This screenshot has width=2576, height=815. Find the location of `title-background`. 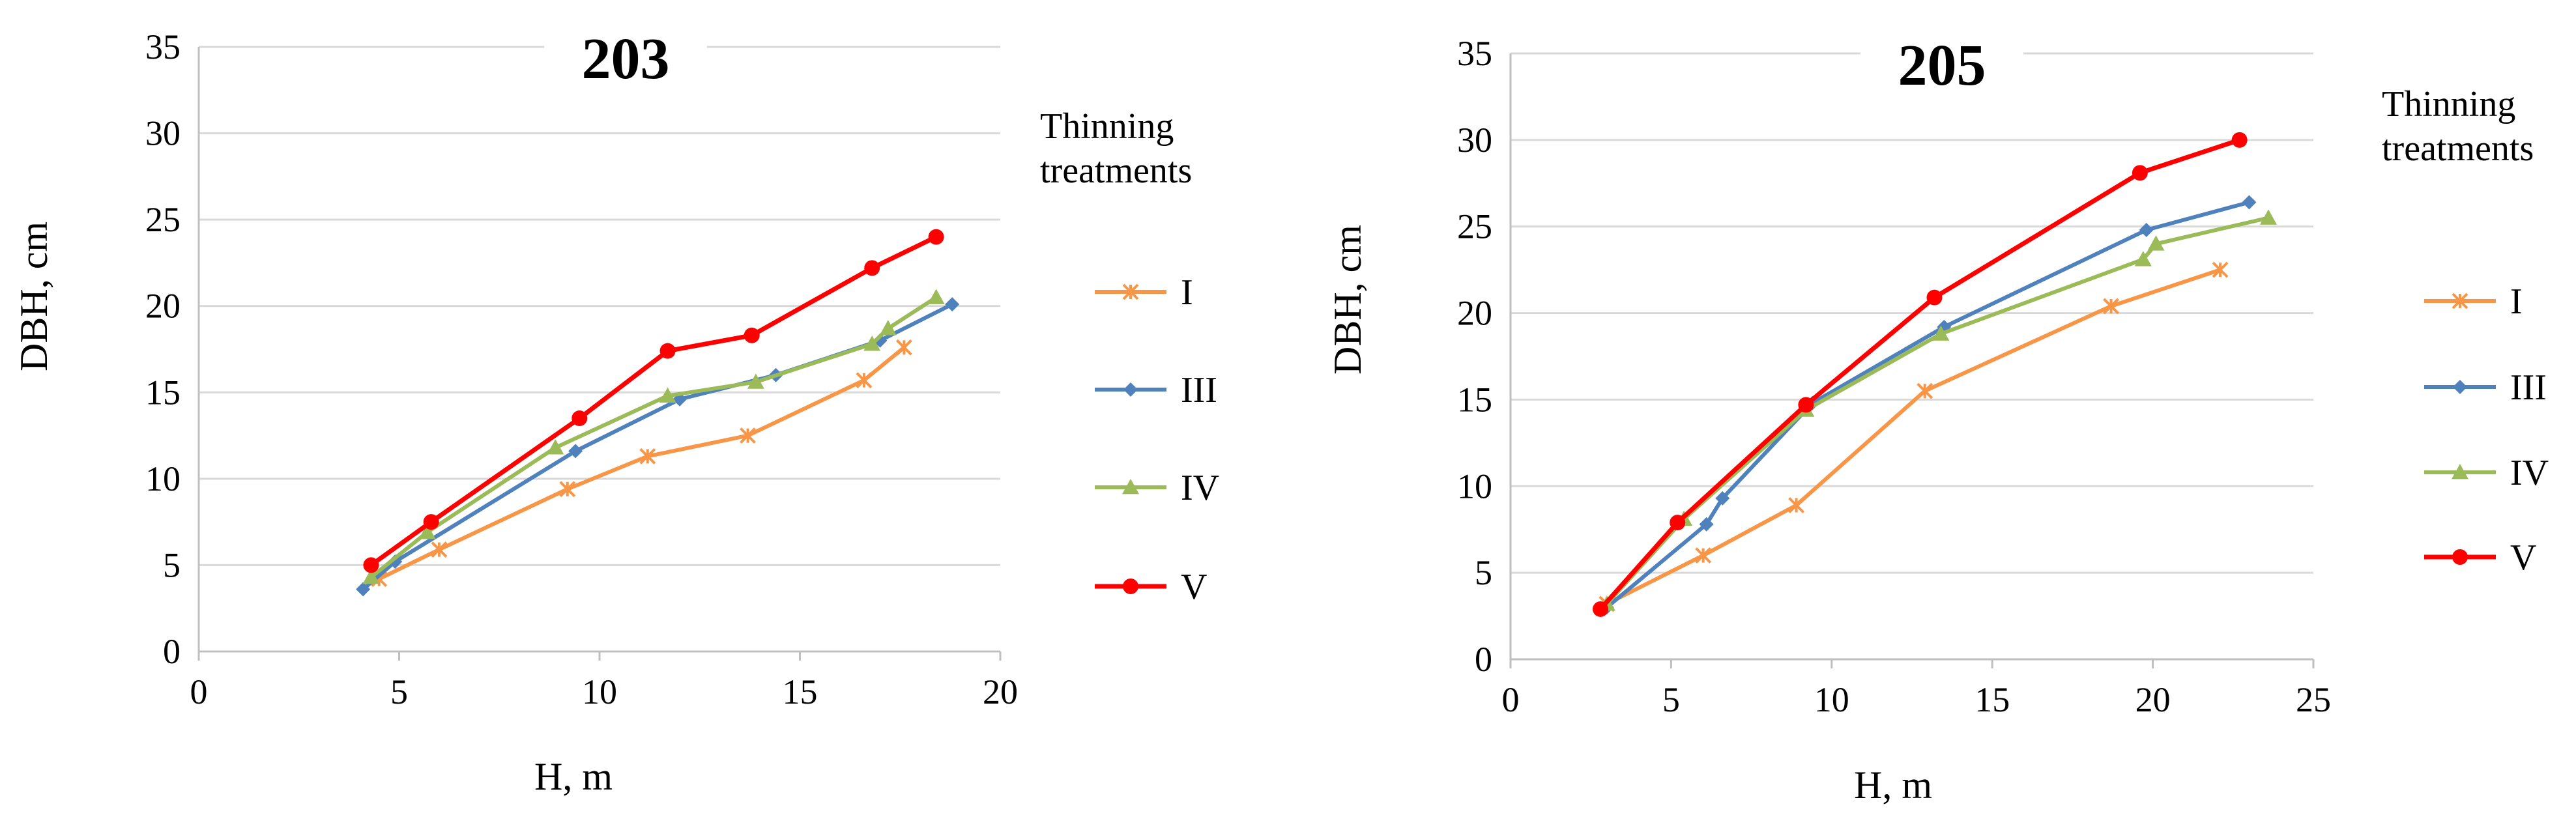

title-background is located at coordinates (1941, 70).